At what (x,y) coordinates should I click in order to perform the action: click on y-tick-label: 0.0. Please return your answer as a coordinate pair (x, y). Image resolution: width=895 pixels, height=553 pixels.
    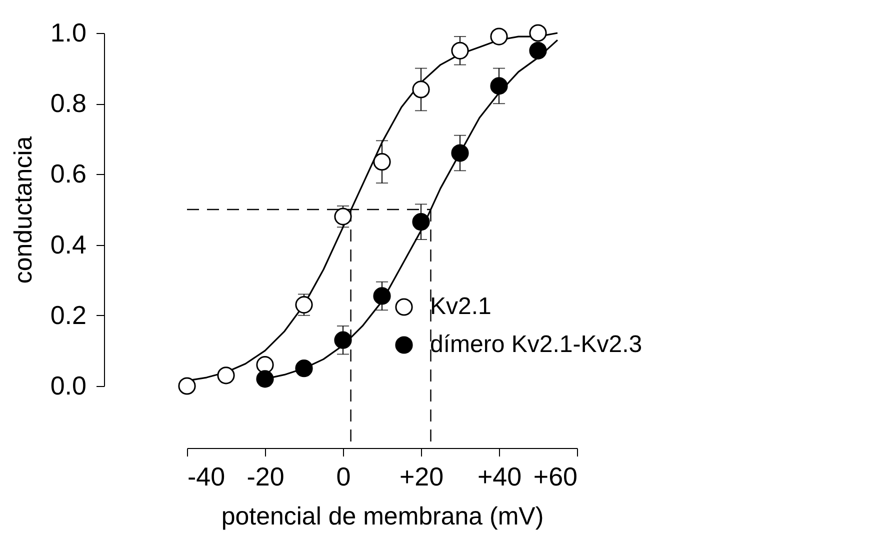
    Looking at the image, I should click on (68, 385).